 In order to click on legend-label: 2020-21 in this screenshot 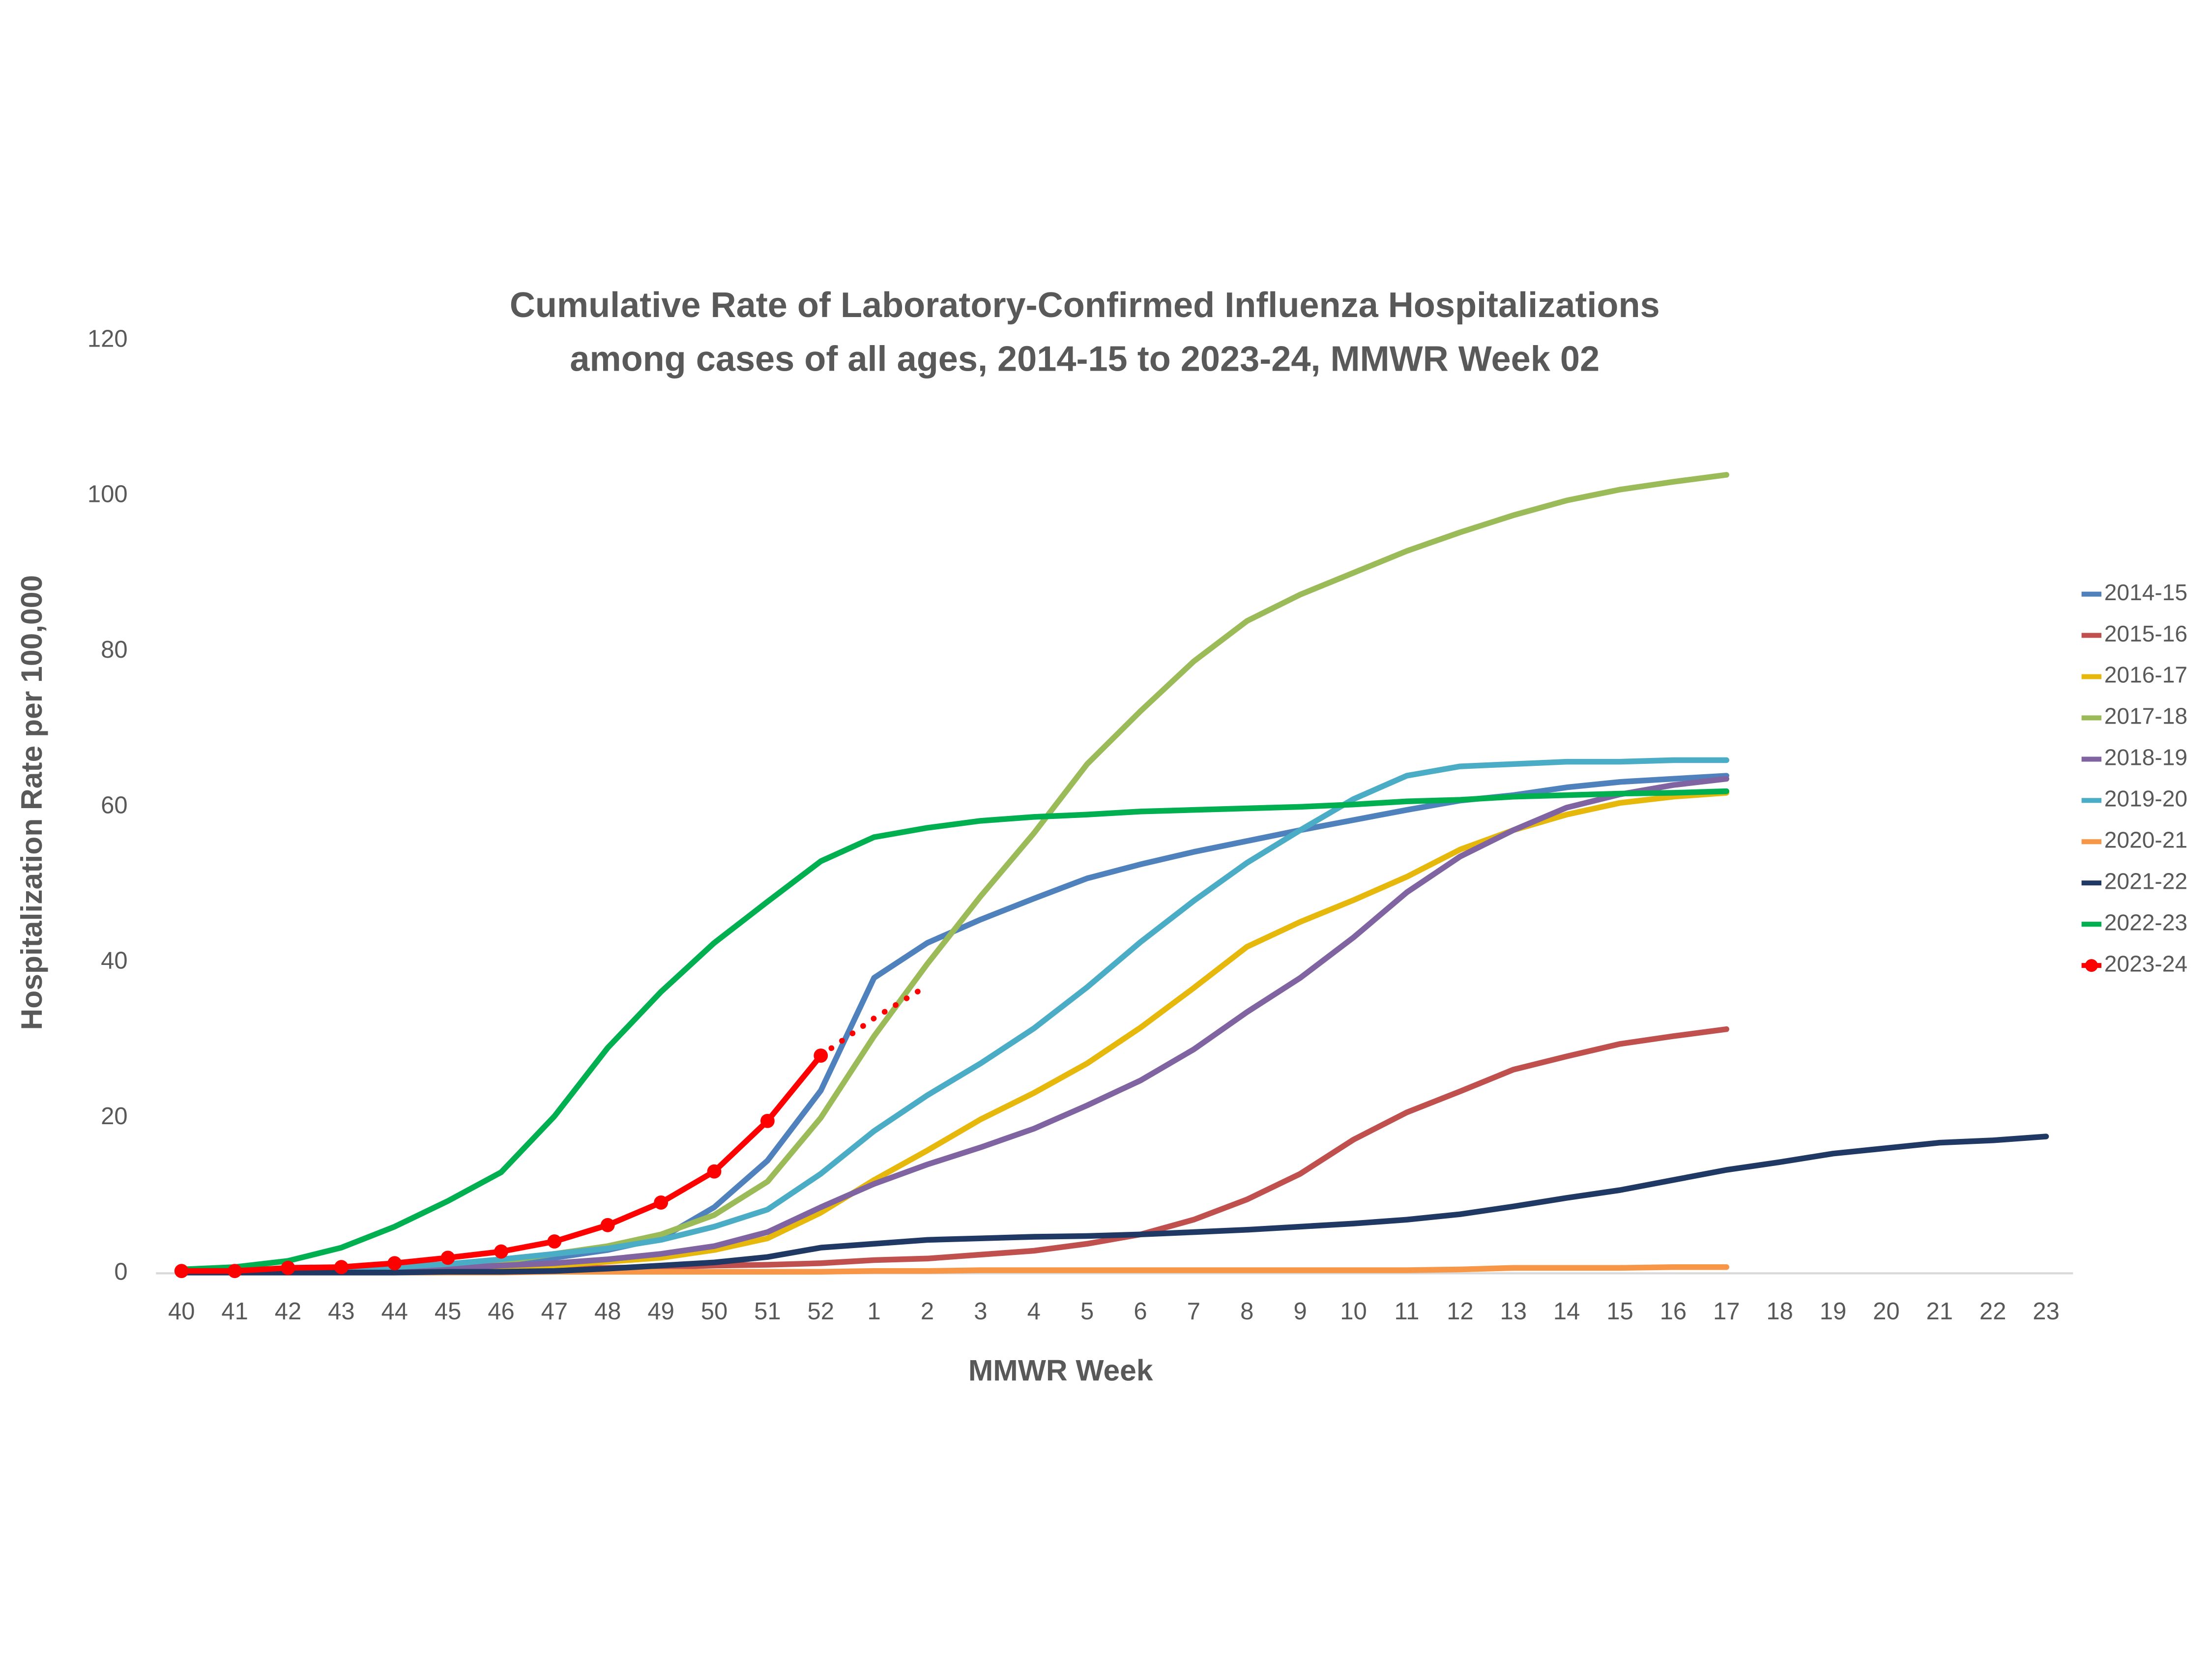, I will do `click(2146, 840)`.